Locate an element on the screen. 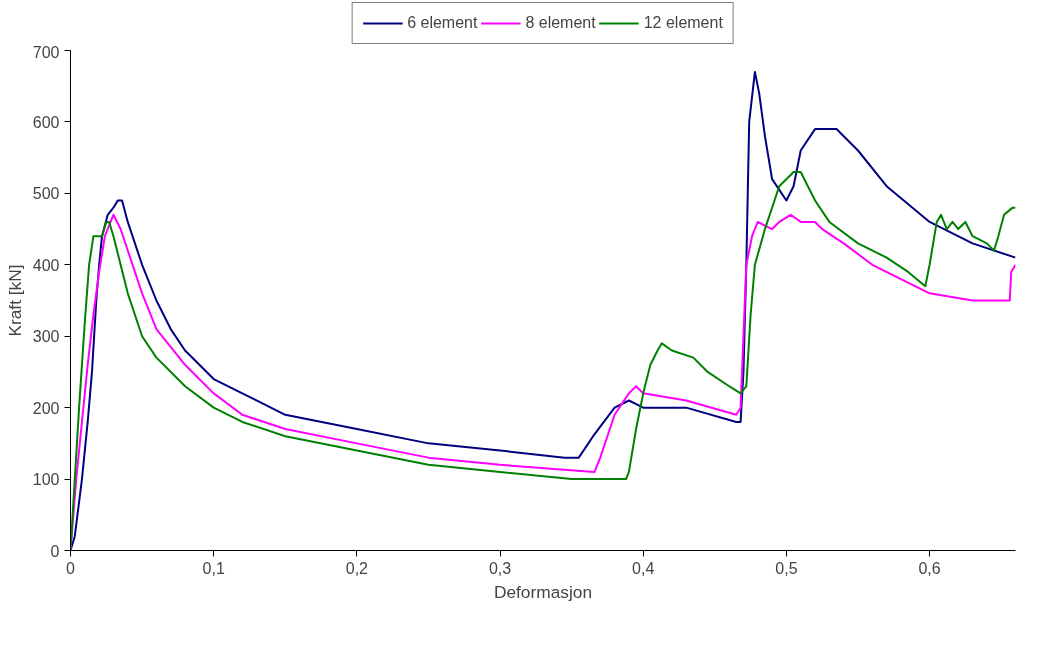  x-tick-label: 0,2 is located at coordinates (357, 568).